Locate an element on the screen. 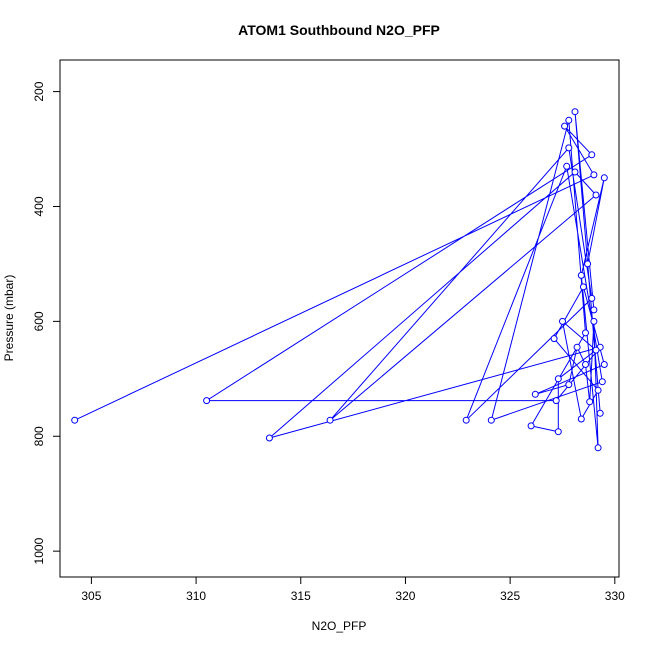 The image size is (650, 650). x-axis-label: N2O_PFP is located at coordinates (339, 626).